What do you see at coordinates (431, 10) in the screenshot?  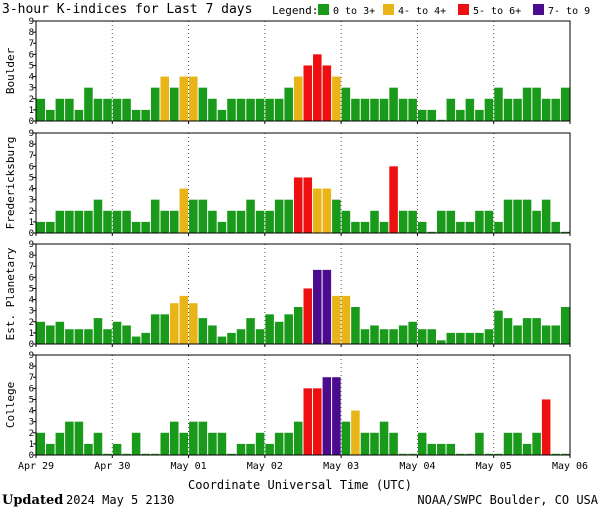 I see `legend: Legend: 0 to 3+ 4- to 4+ 5- to 6+ 7- to 9` at bounding box center [431, 10].